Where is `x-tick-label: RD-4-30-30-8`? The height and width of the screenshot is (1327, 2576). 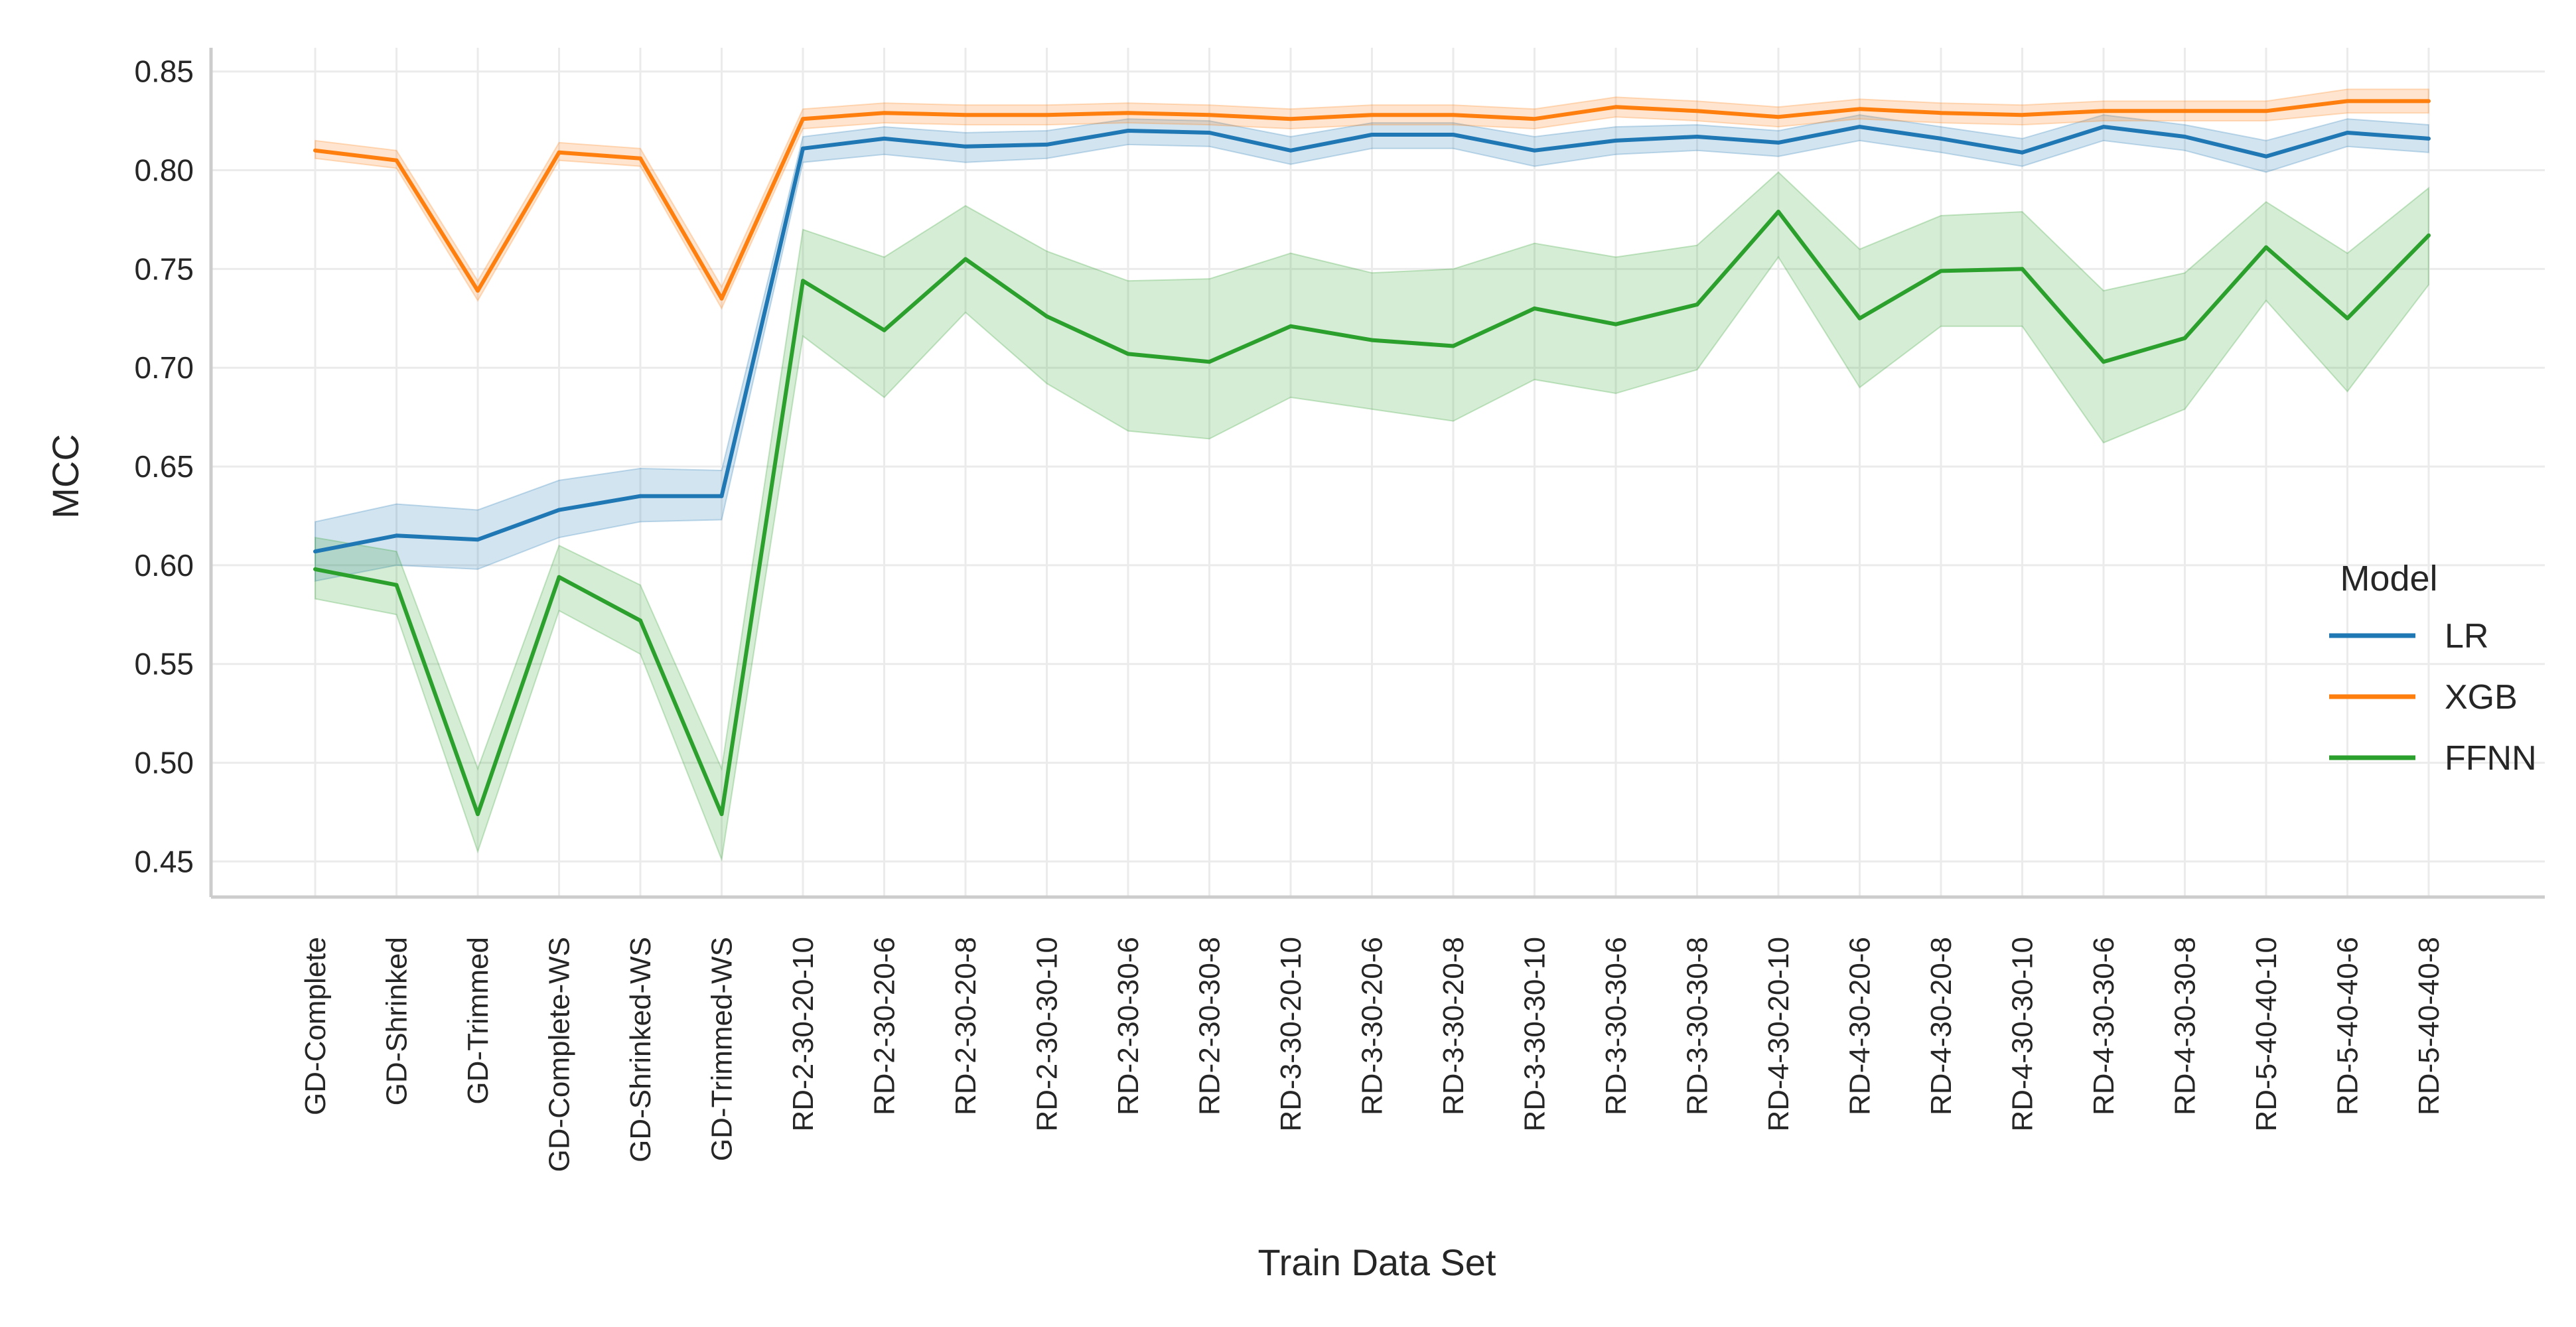
x-tick-label: RD-4-30-30-8 is located at coordinates (2186, 1026).